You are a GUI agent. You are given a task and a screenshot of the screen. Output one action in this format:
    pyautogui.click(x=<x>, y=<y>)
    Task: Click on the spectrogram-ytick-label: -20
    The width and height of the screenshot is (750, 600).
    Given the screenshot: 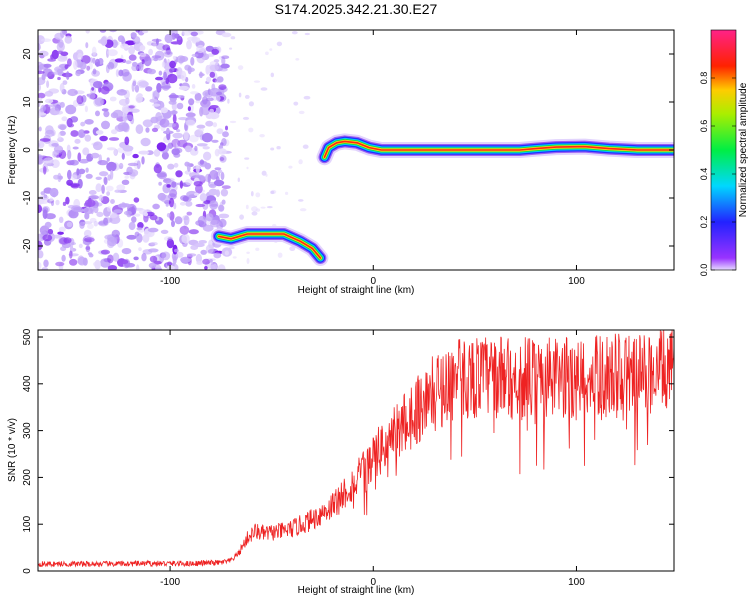 What is the action you would take?
    pyautogui.click(x=27, y=245)
    